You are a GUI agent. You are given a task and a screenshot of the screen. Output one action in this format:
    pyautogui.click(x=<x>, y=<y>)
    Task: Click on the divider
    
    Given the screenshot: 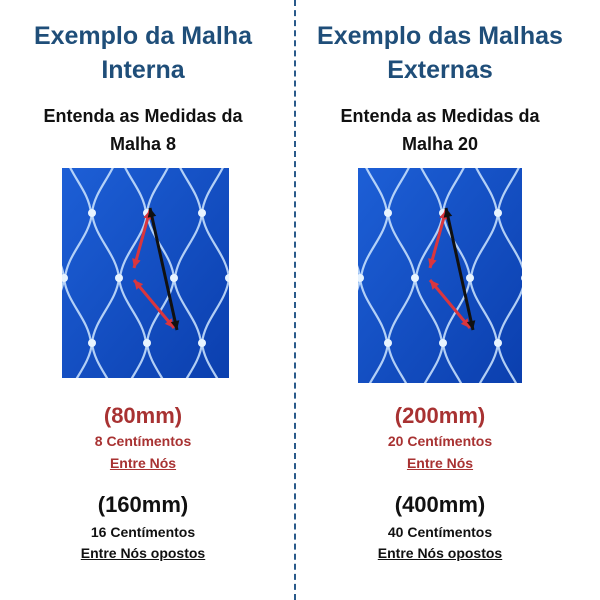 What is the action you would take?
    pyautogui.click(x=295, y=300)
    